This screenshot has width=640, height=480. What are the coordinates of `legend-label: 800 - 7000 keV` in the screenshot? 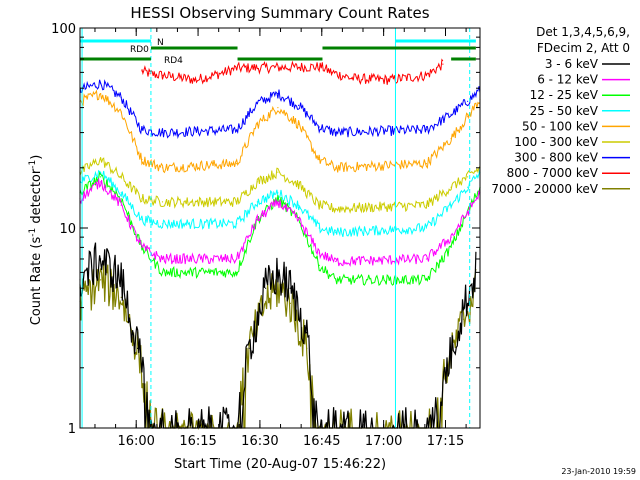 It's located at (553, 173).